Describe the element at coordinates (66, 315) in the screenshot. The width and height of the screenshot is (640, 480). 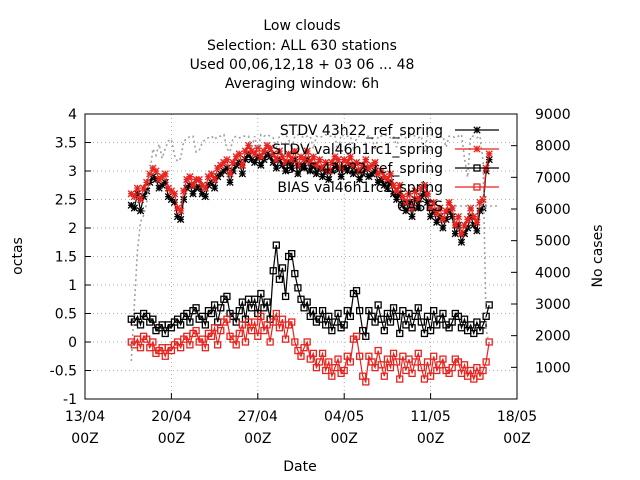
I see `y-tick-label: 0.5` at that location.